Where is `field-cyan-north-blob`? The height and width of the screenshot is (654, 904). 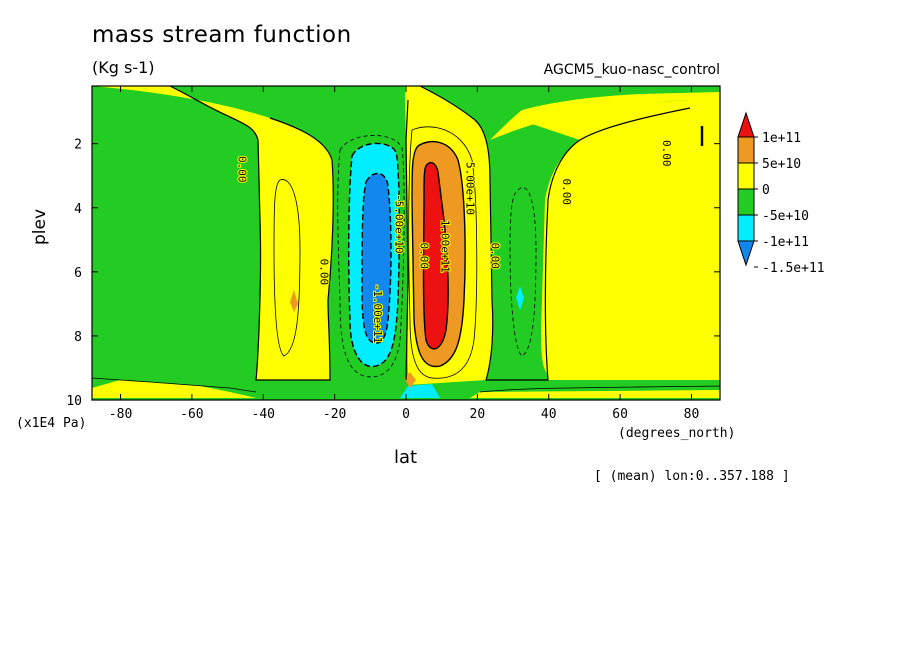
field-cyan-north-blob is located at coordinates (520, 298).